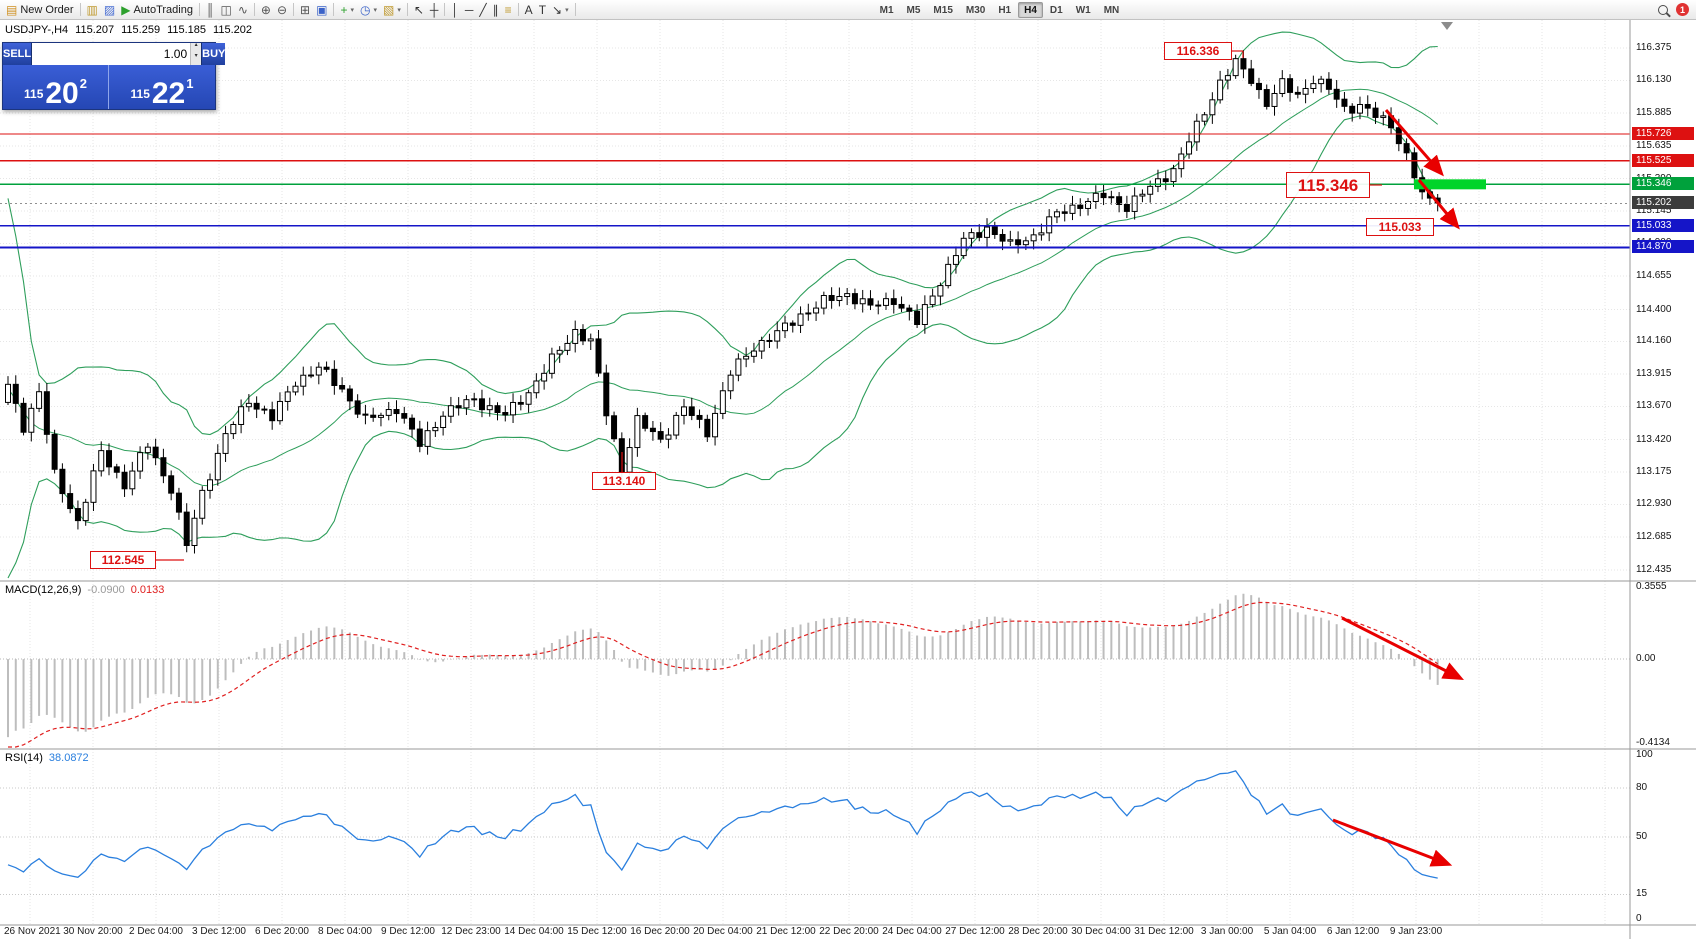  I want to click on volume-field: ▴ ▾, so click(117, 53).